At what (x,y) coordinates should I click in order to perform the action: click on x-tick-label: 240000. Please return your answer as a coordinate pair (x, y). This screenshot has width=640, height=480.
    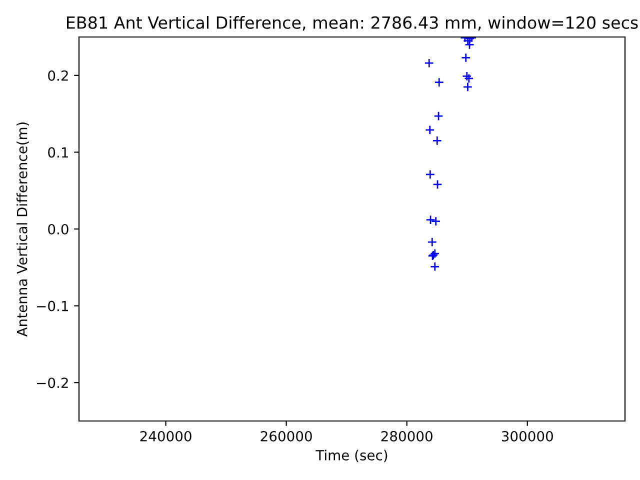
    Looking at the image, I should click on (166, 436).